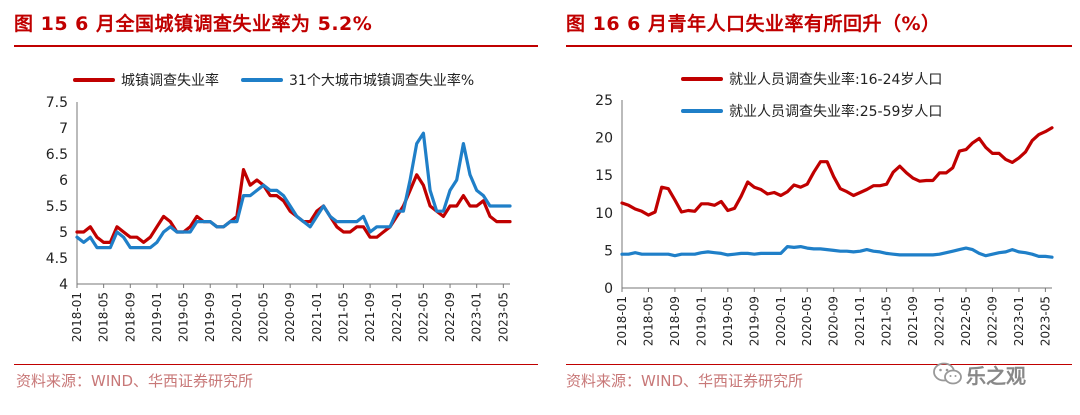 This screenshot has width=1080, height=415. What do you see at coordinates (835, 111) in the screenshot?
I see `legend-label-2: 就业人员调查失业率:25-59岁人口` at bounding box center [835, 111].